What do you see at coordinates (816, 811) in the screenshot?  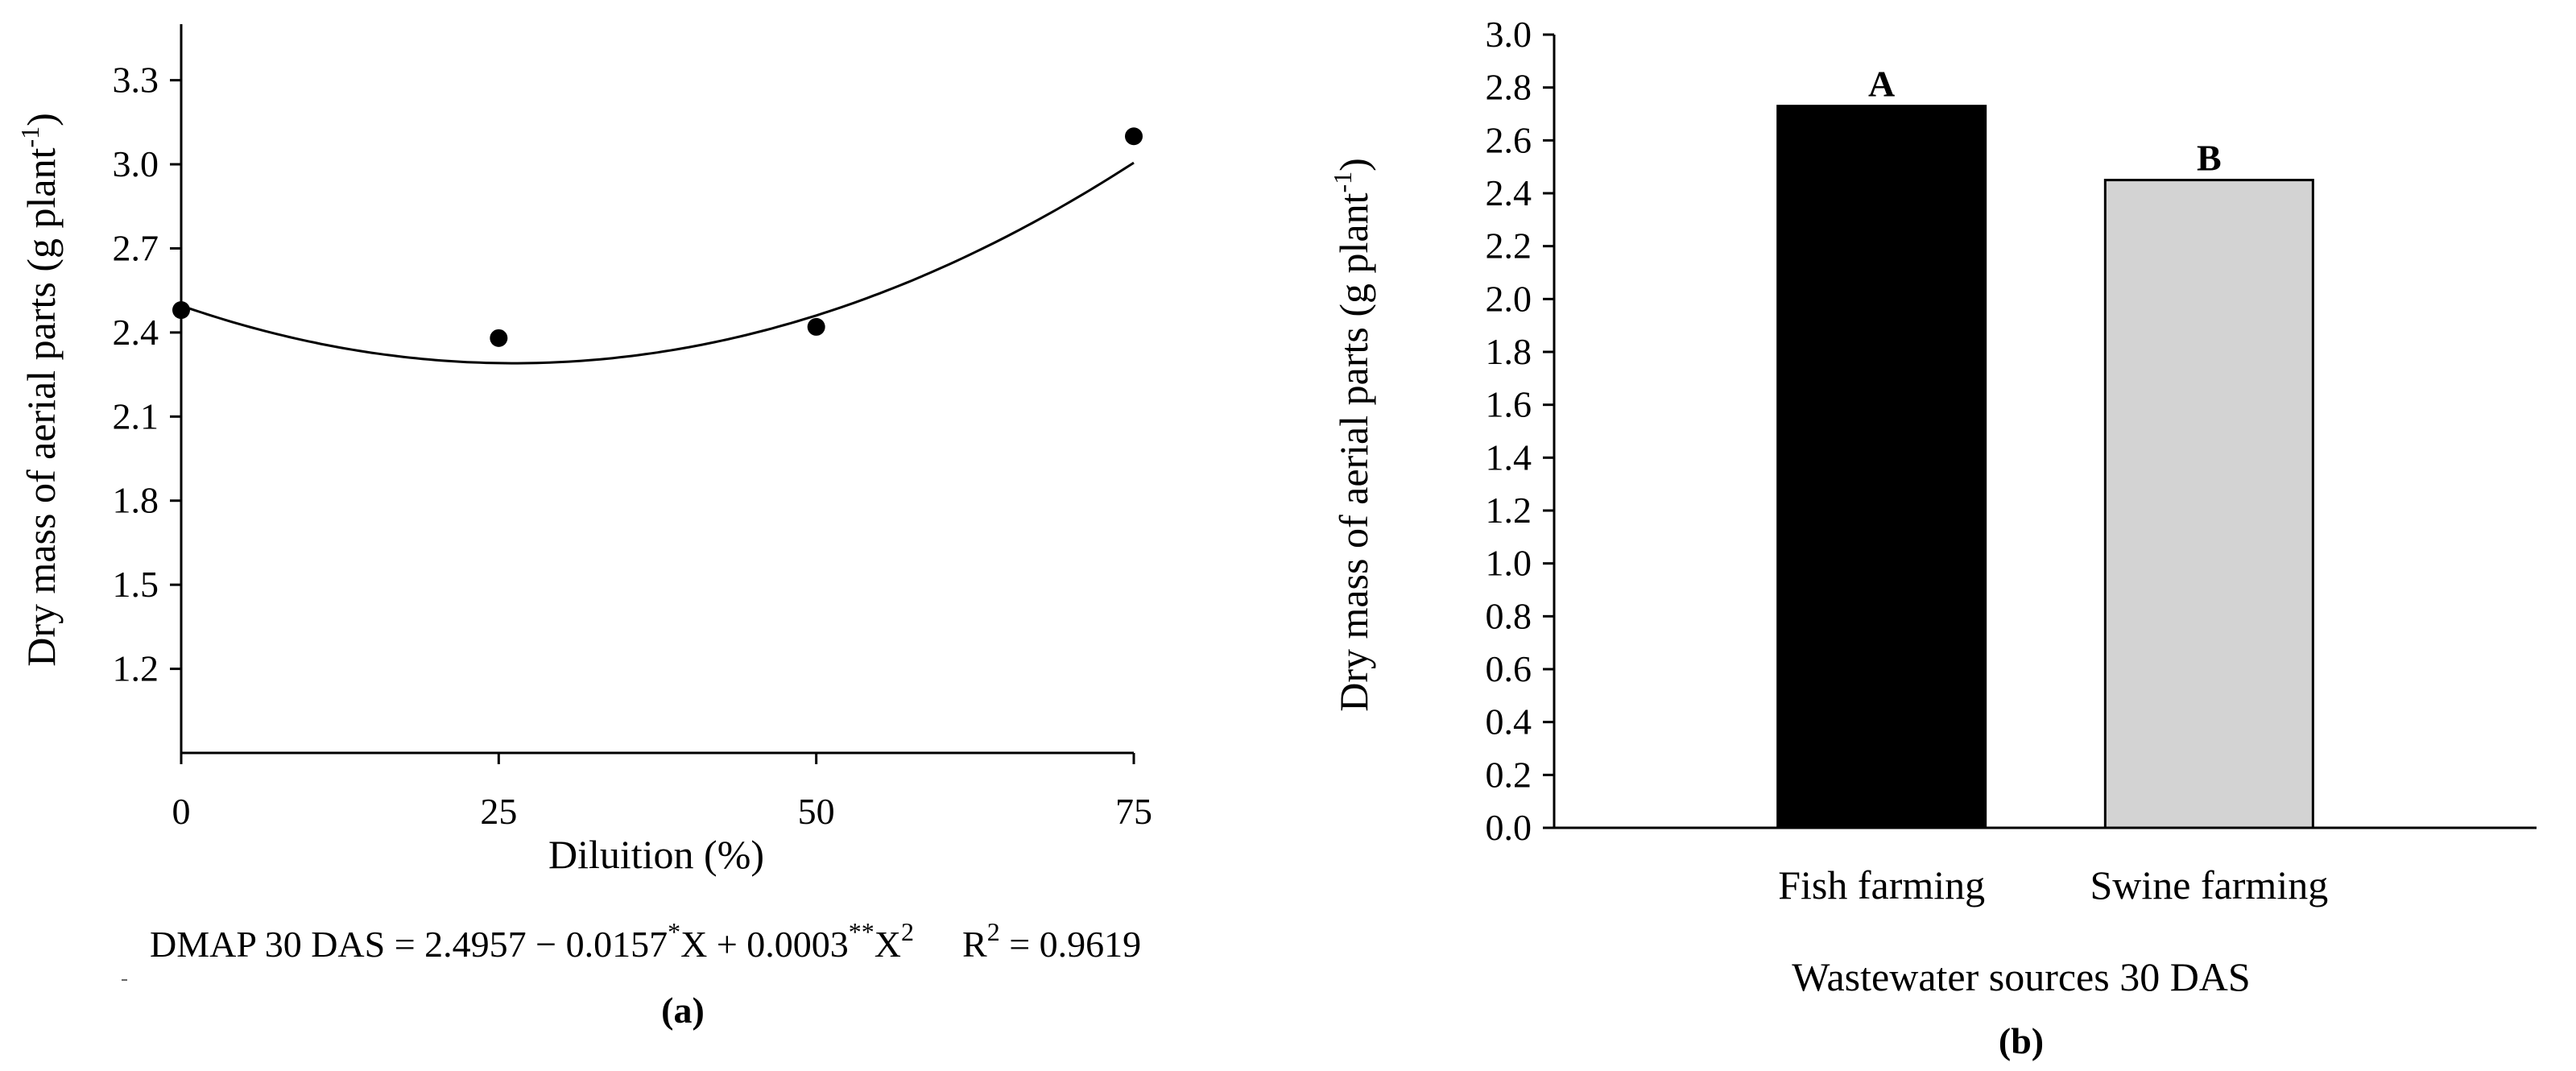 I see `chart-a-x-tick-label: 50` at bounding box center [816, 811].